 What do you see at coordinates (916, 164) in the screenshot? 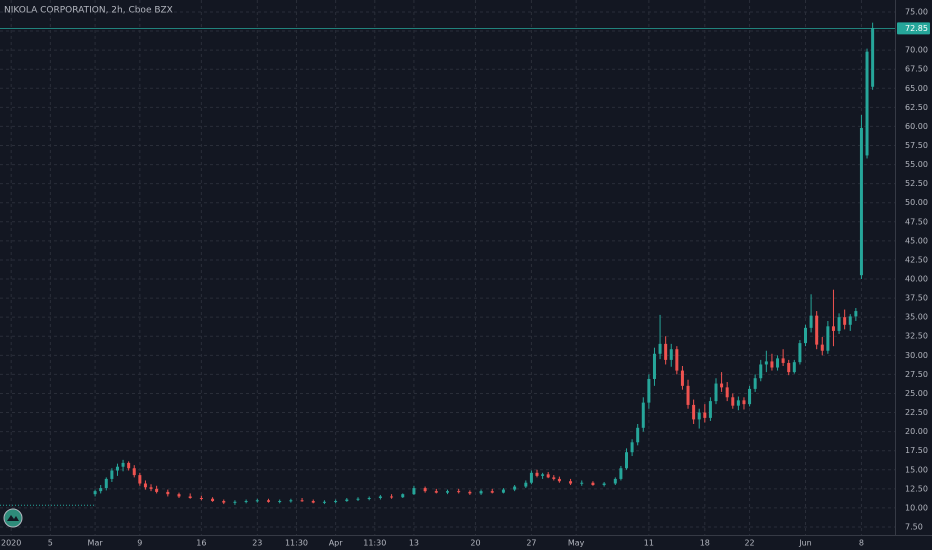
I see `y-tick-label: 55.00` at bounding box center [916, 164].